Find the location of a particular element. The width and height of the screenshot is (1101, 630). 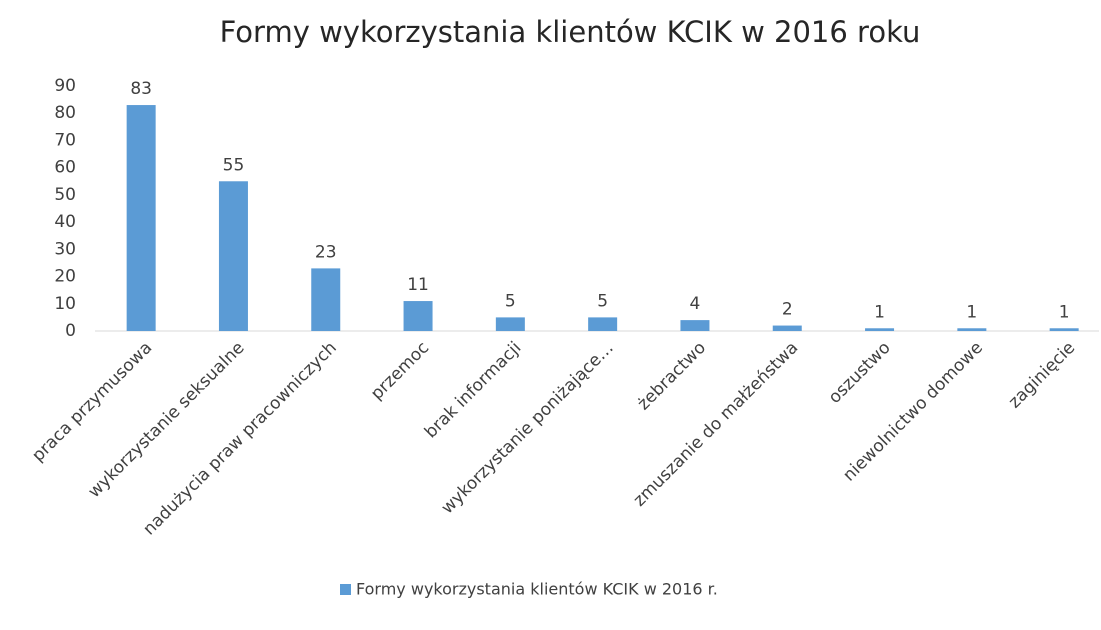

y-tick-label: 50 is located at coordinates (65, 195).